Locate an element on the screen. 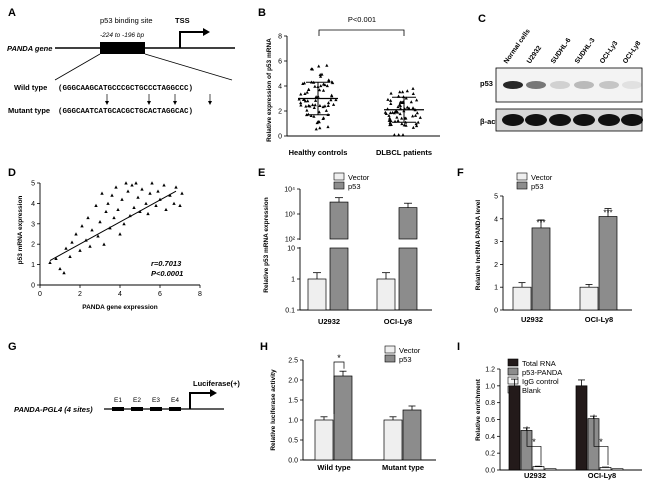 The height and width of the screenshot is (483, 650). panel-d-ytick-label: 5 is located at coordinates (33, 184).